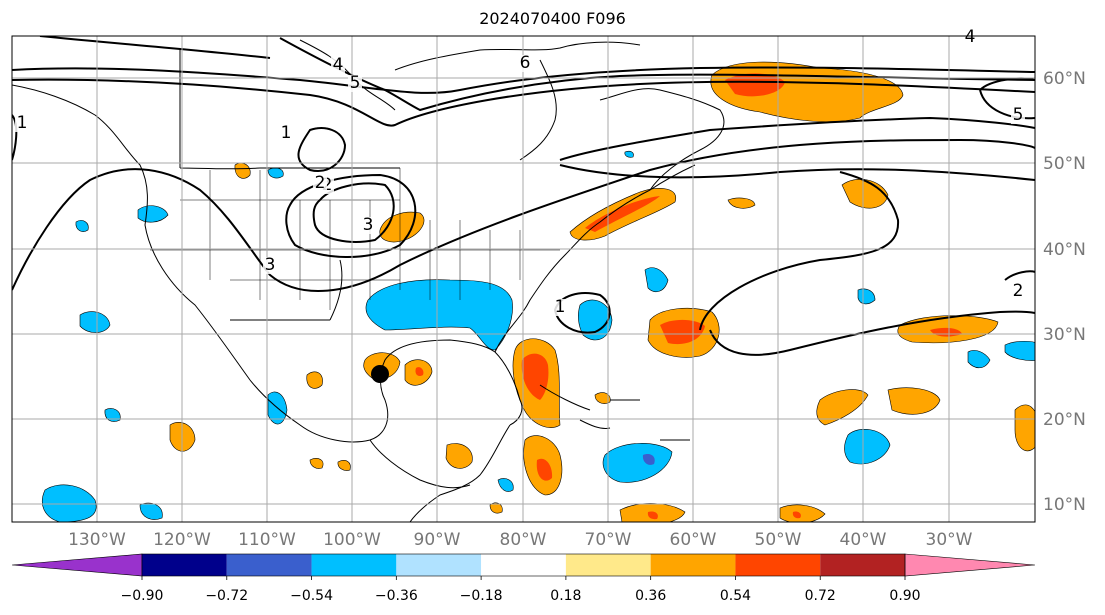  I want to click on colorbar-tick-label: −0.54, so click(311, 596).